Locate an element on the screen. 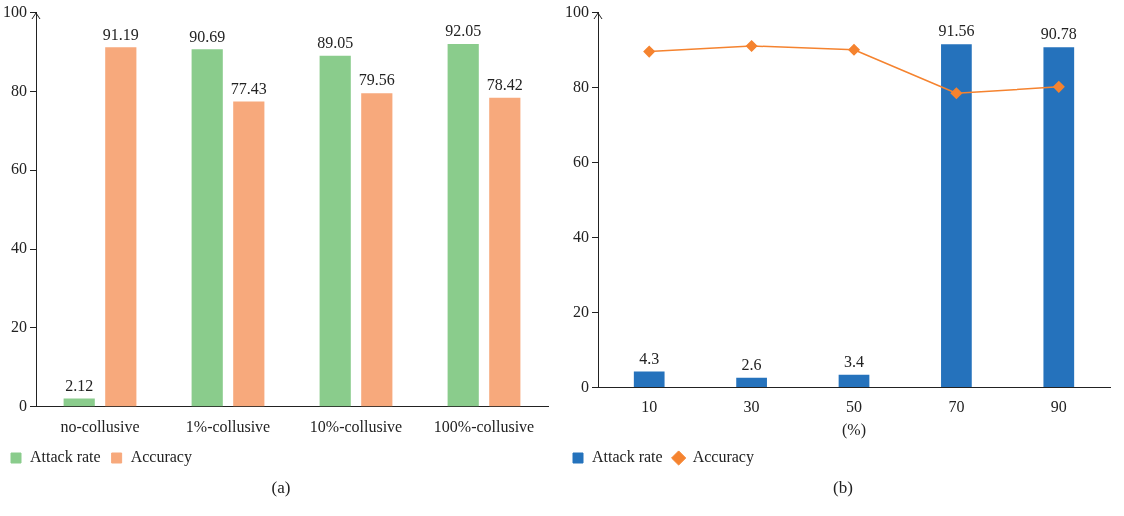  data-label: 91.56 is located at coordinates (956, 31).